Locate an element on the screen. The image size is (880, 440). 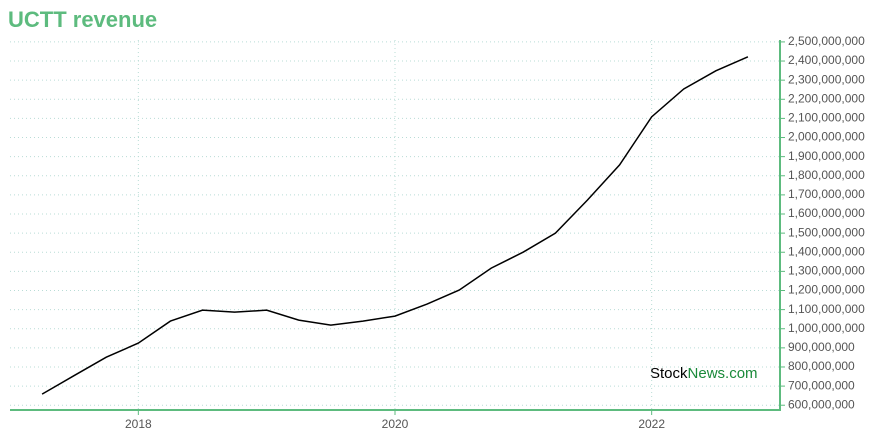
y-tick-label: 2,500,000,000 is located at coordinates (826, 41).